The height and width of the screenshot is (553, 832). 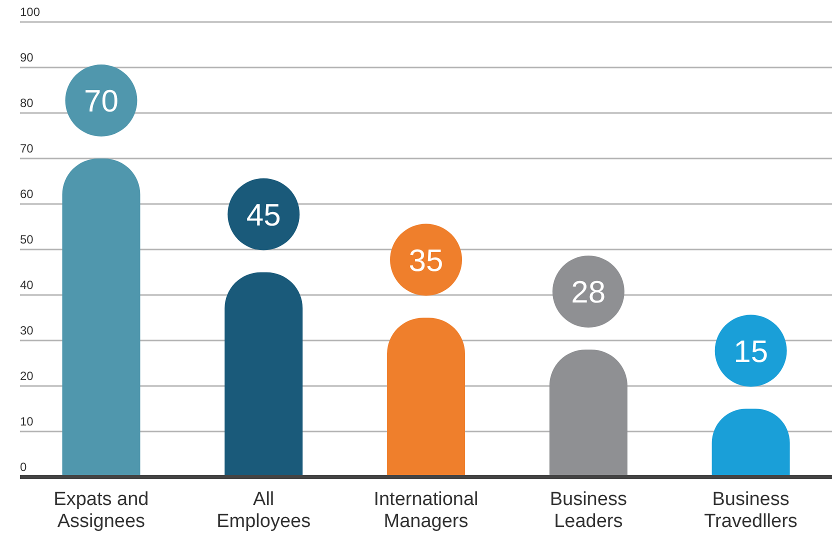 What do you see at coordinates (27, 331) in the screenshot?
I see `y-tick-label: 30` at bounding box center [27, 331].